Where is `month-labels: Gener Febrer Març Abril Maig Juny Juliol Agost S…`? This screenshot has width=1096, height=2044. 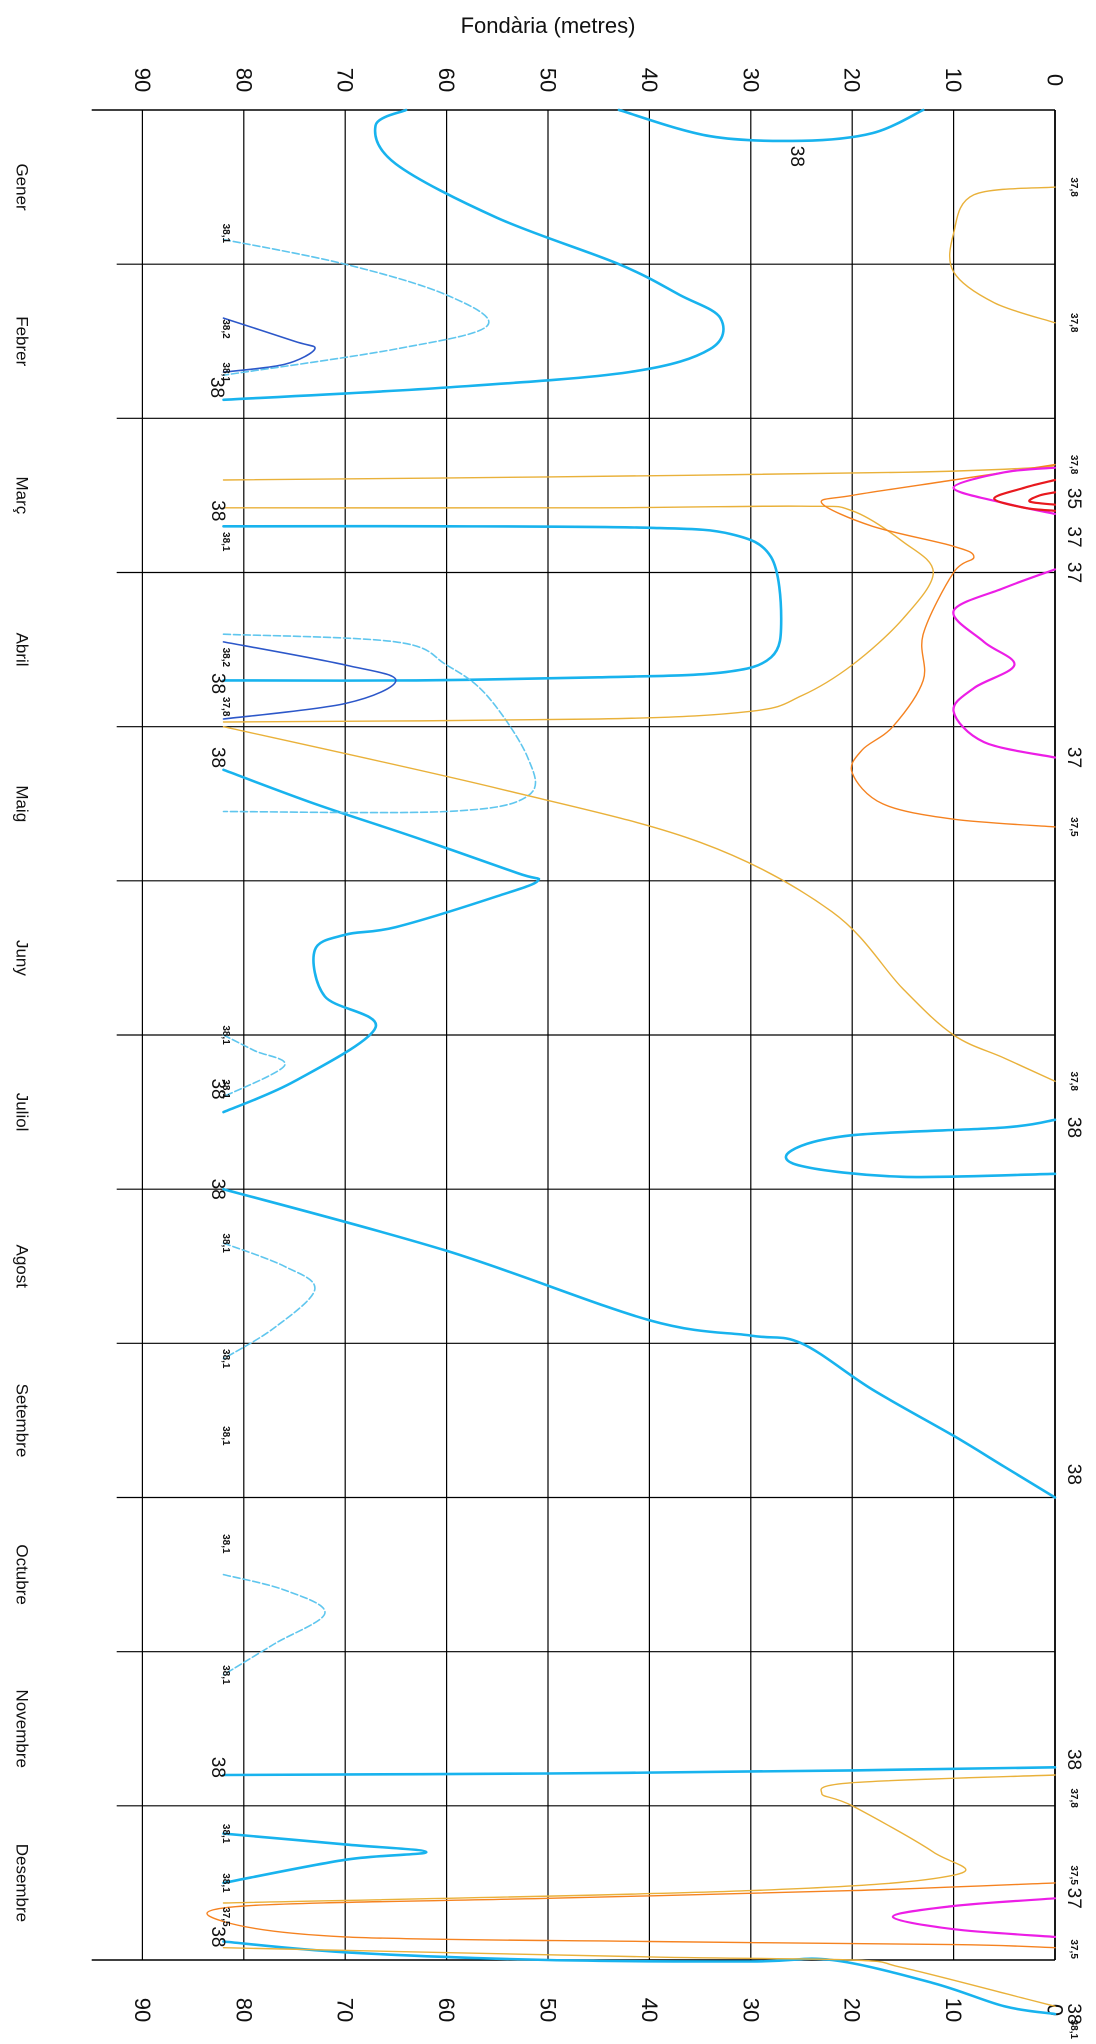 month-labels: Gener Febrer Març Abril Maig Juny Juliol Agost S… is located at coordinates (22, 1042).